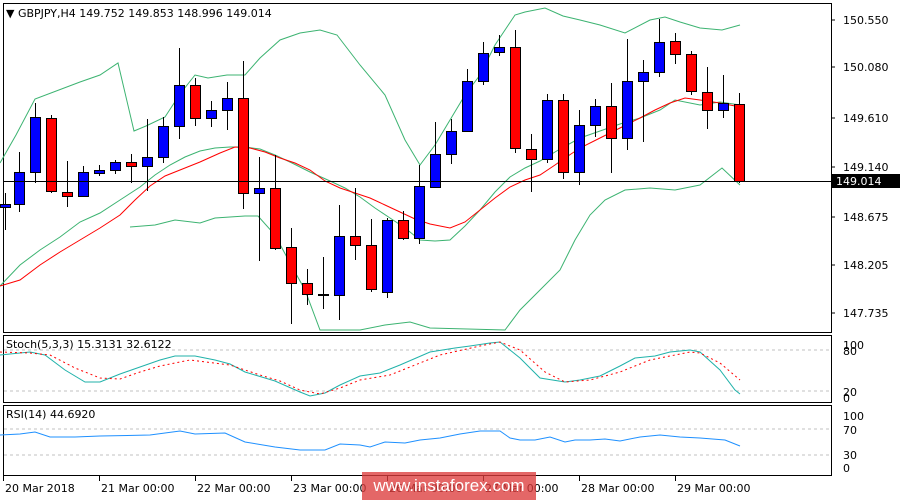 The width and height of the screenshot is (900, 503). I want to click on price-tick-label: 149.140, so click(866, 167).